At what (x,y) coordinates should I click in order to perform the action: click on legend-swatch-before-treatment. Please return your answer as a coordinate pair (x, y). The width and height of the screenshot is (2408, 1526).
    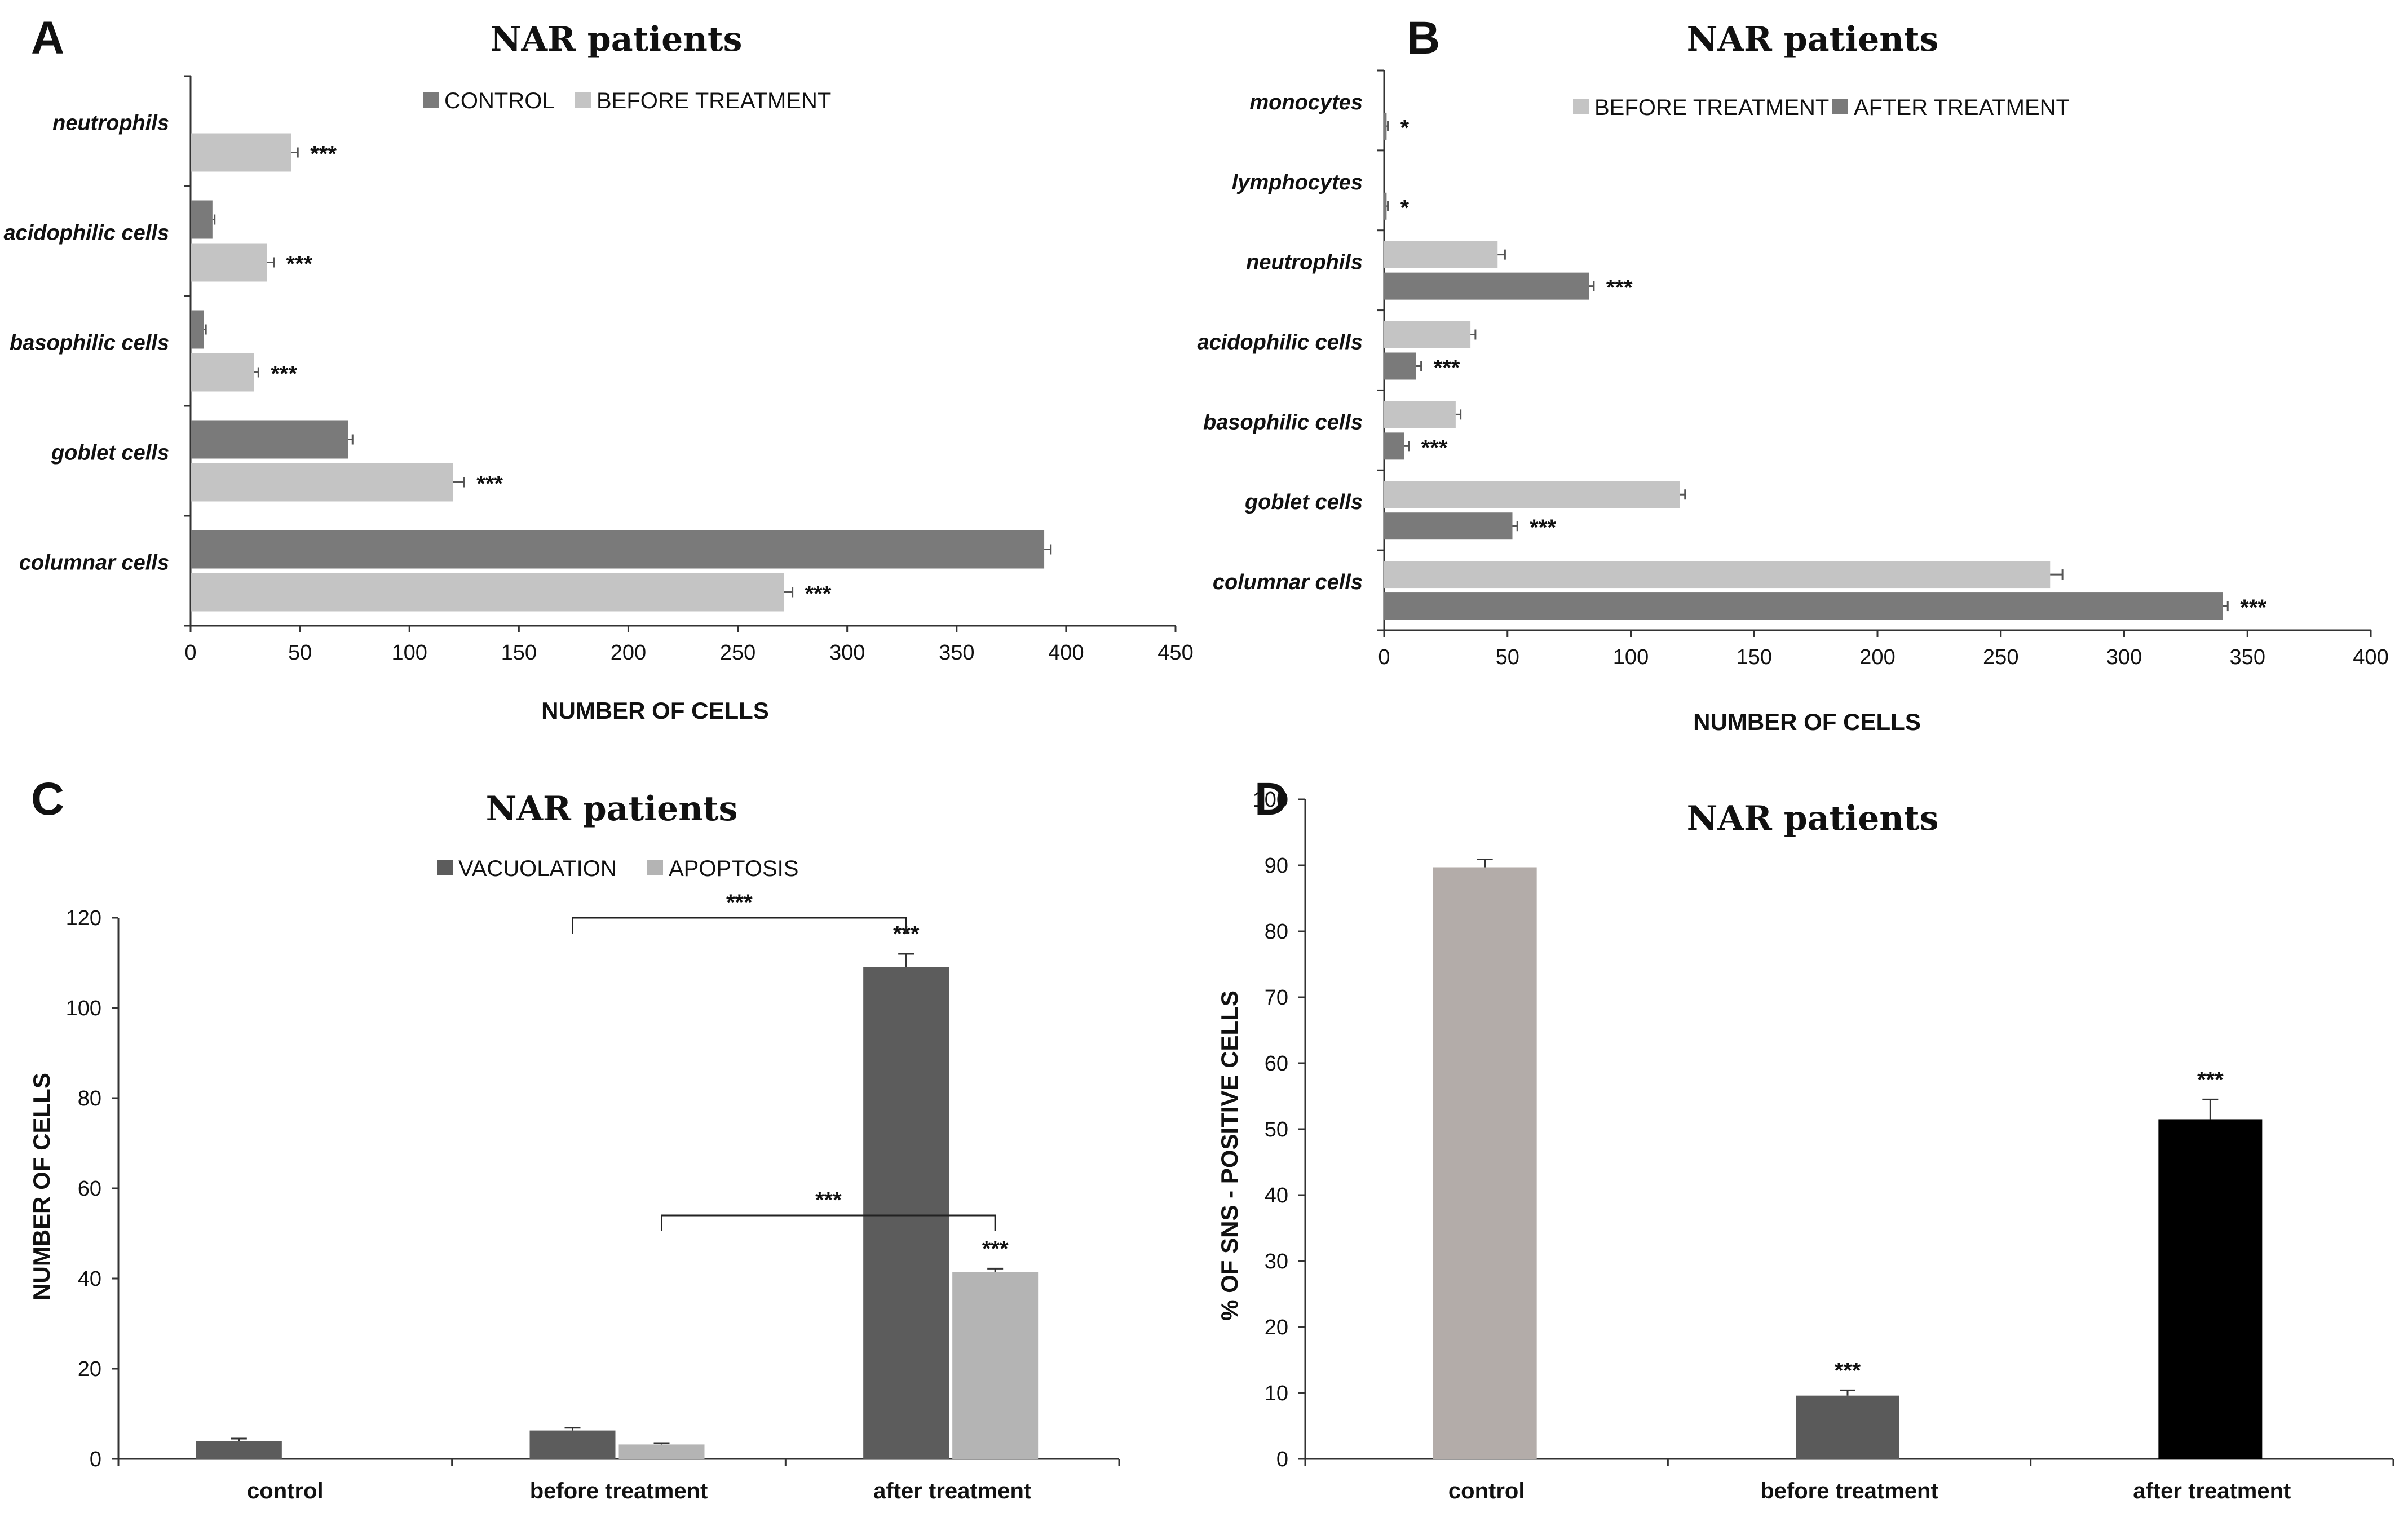
    Looking at the image, I should click on (583, 100).